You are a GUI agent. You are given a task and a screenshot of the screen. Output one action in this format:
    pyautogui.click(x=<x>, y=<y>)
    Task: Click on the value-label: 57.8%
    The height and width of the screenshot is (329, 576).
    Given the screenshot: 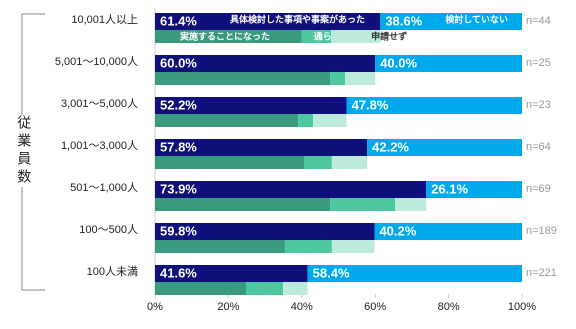 What is the action you would take?
    pyautogui.click(x=178, y=146)
    